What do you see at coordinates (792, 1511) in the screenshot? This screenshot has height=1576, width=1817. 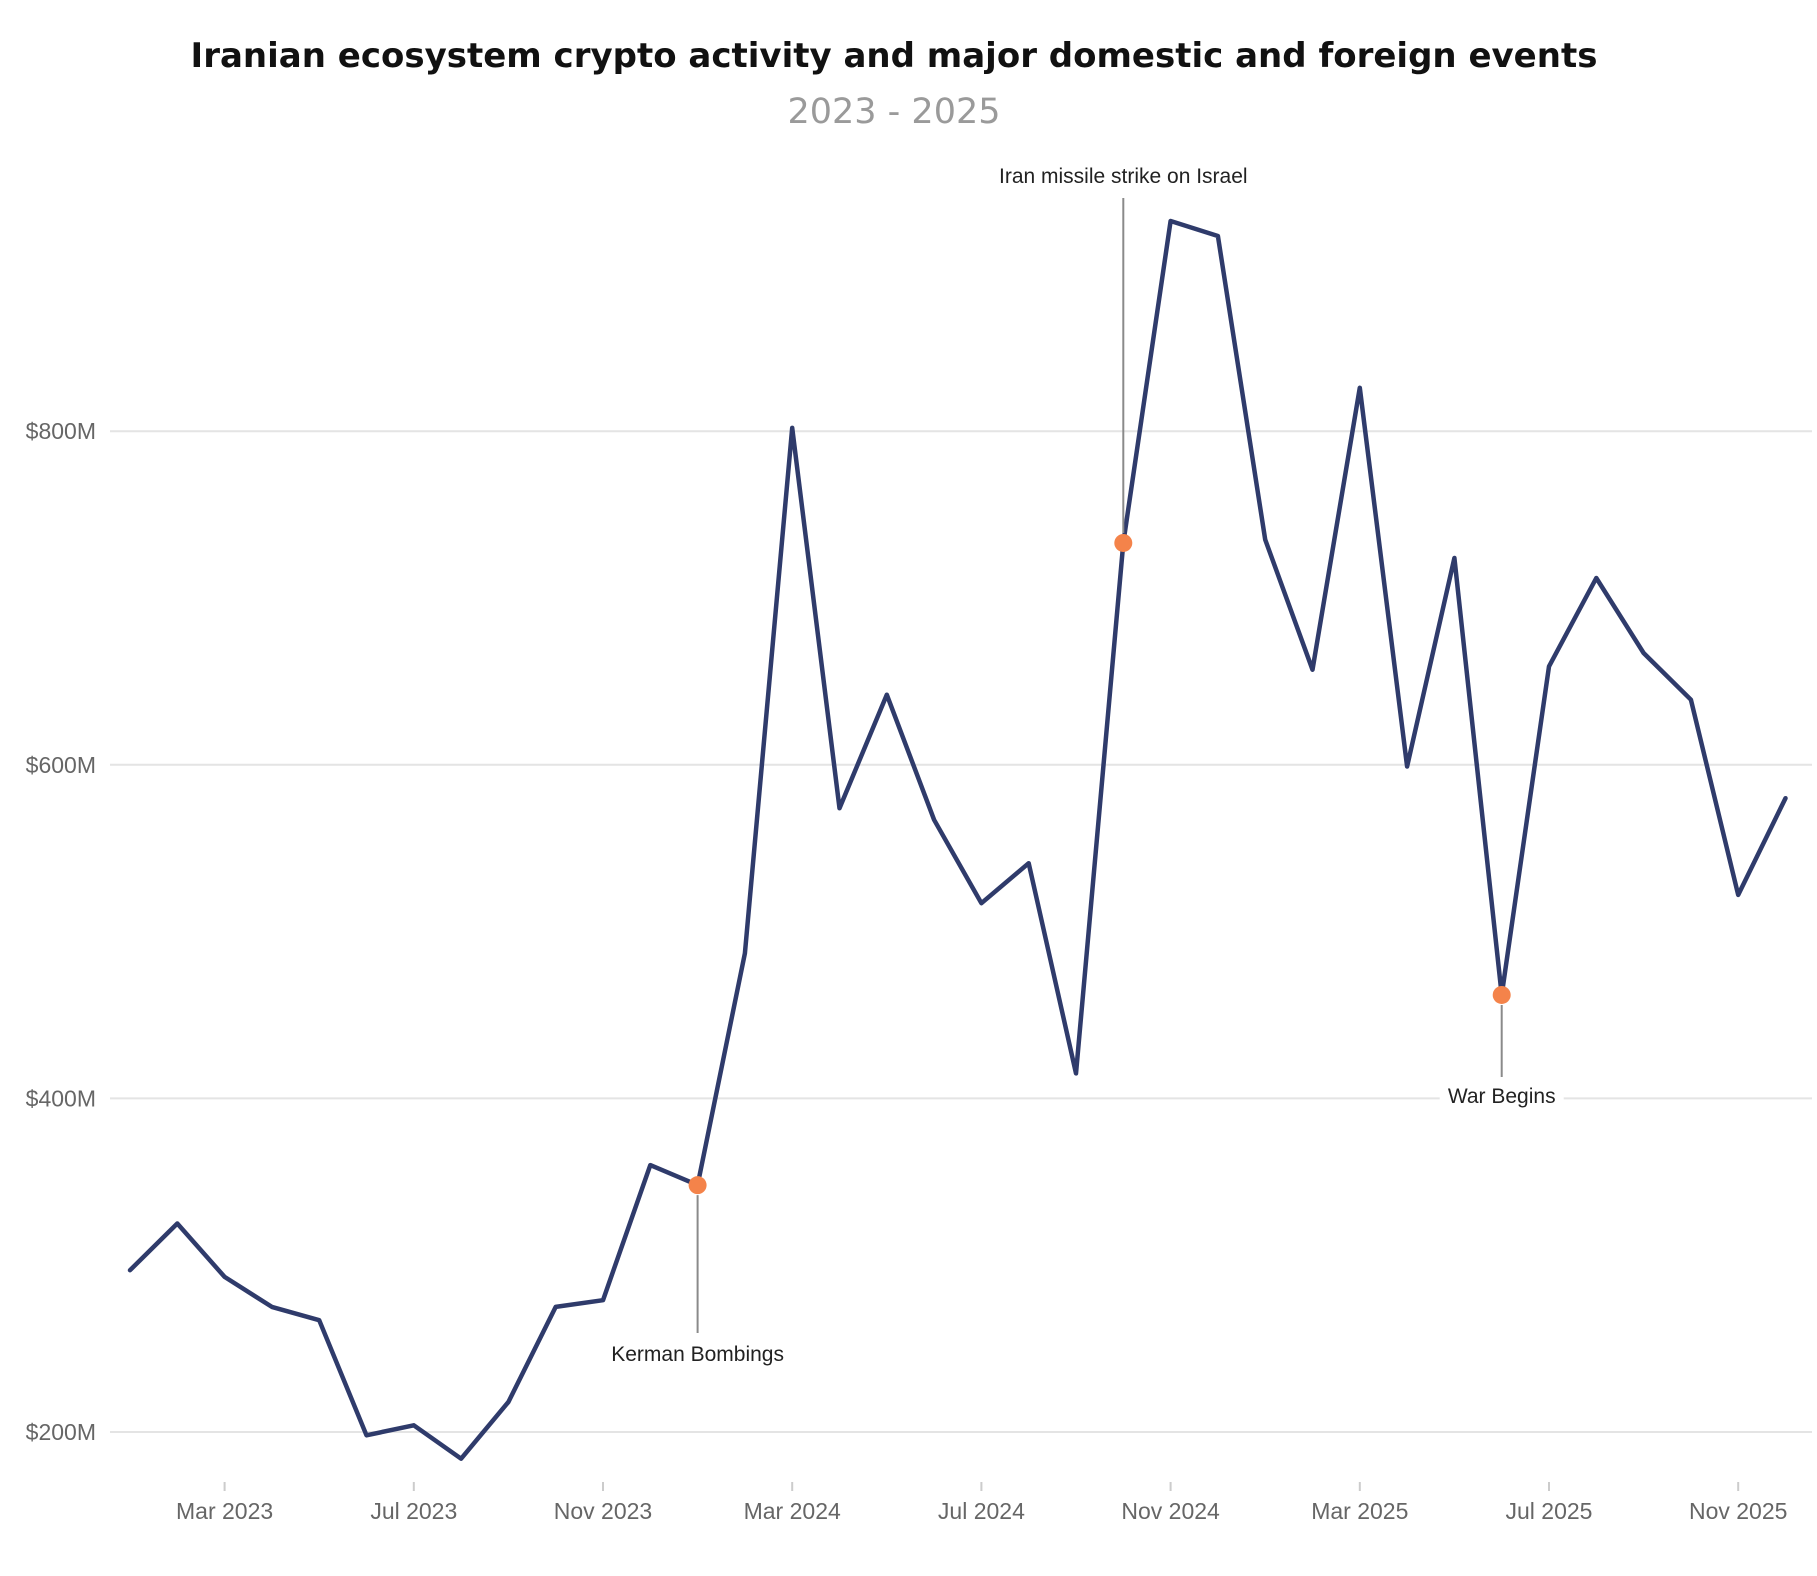 I see `x-tick-label: Mar 2024` at bounding box center [792, 1511].